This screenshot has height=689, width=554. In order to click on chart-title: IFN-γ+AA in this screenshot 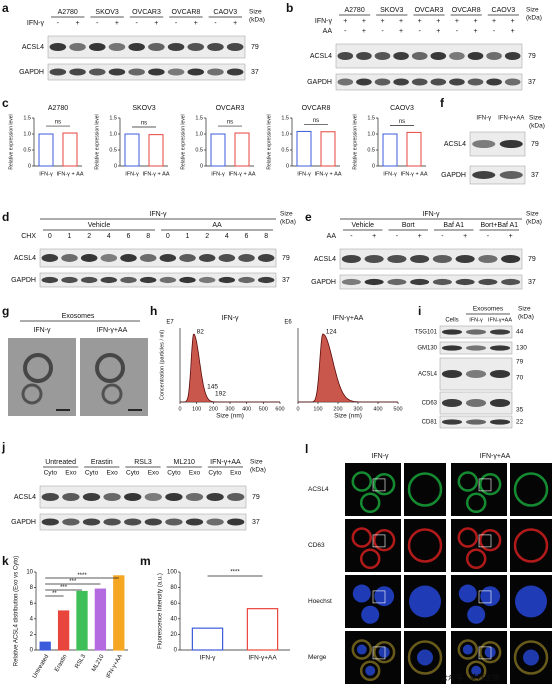, I will do `click(348, 318)`.